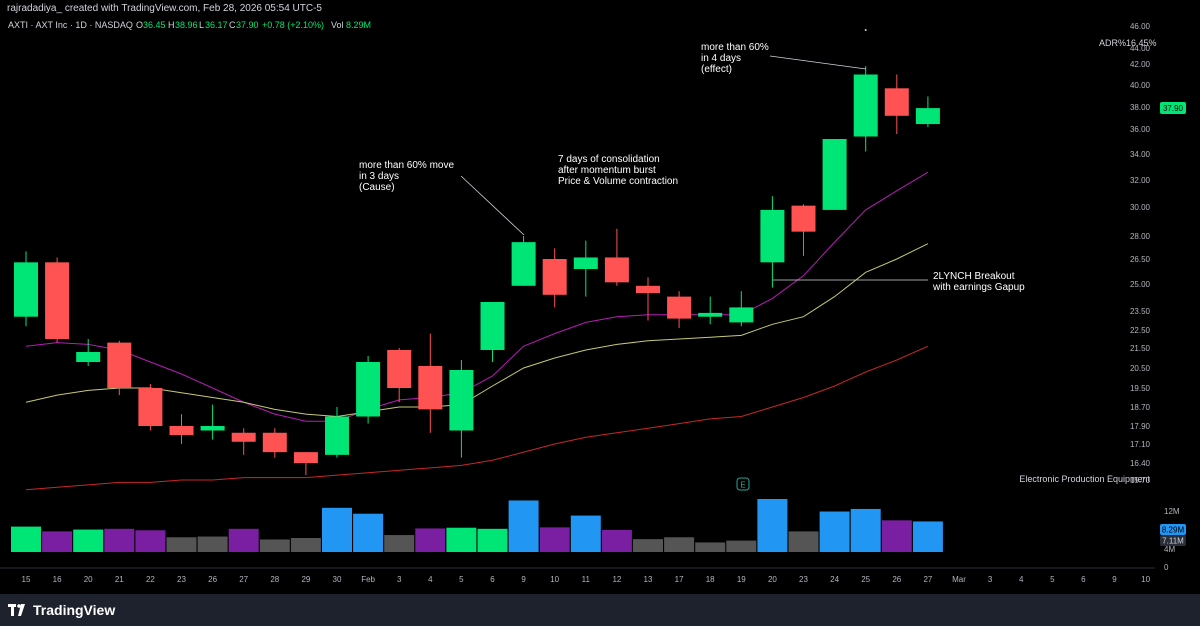 The image size is (1200, 626). What do you see at coordinates (154, 25) in the screenshot?
I see `open-value: 36.45` at bounding box center [154, 25].